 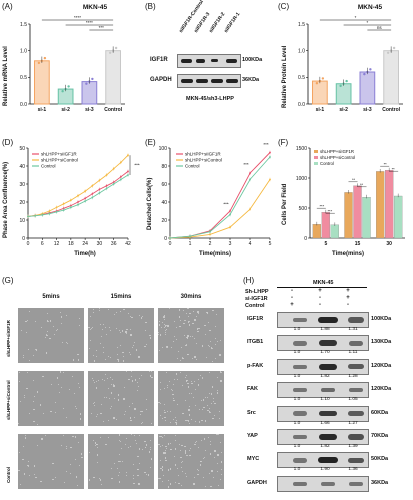 What do you see at coordinates (386, 163) in the screenshot?
I see `panel-f-sig-label: **` at bounding box center [386, 163].